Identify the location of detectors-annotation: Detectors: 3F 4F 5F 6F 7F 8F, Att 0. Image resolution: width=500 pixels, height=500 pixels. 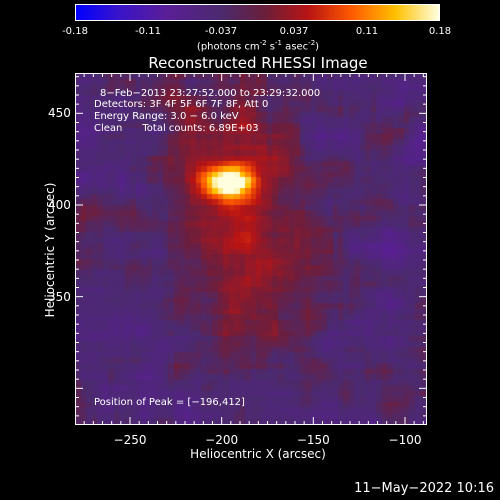
(181, 104).